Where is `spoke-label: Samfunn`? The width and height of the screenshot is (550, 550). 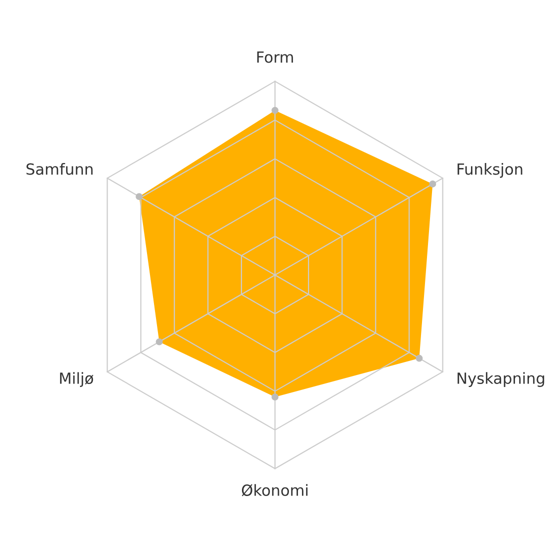
spoke-label: Samfunn is located at coordinates (59, 169).